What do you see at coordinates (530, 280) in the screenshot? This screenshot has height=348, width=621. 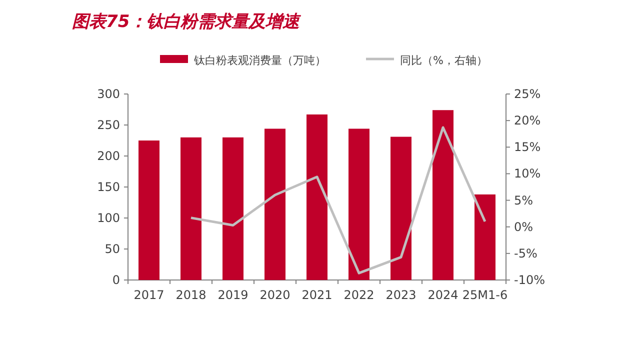 I see `y2-tick-label: -10%` at bounding box center [530, 280].